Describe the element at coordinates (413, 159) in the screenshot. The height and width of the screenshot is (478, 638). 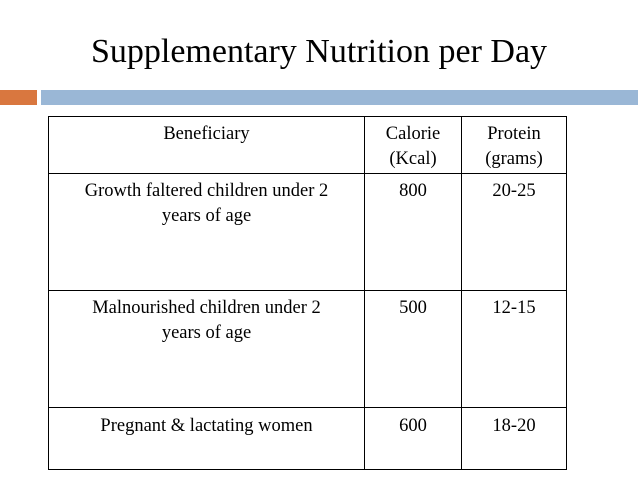
I see `header-calorie-unit: (Kcal)` at that location.